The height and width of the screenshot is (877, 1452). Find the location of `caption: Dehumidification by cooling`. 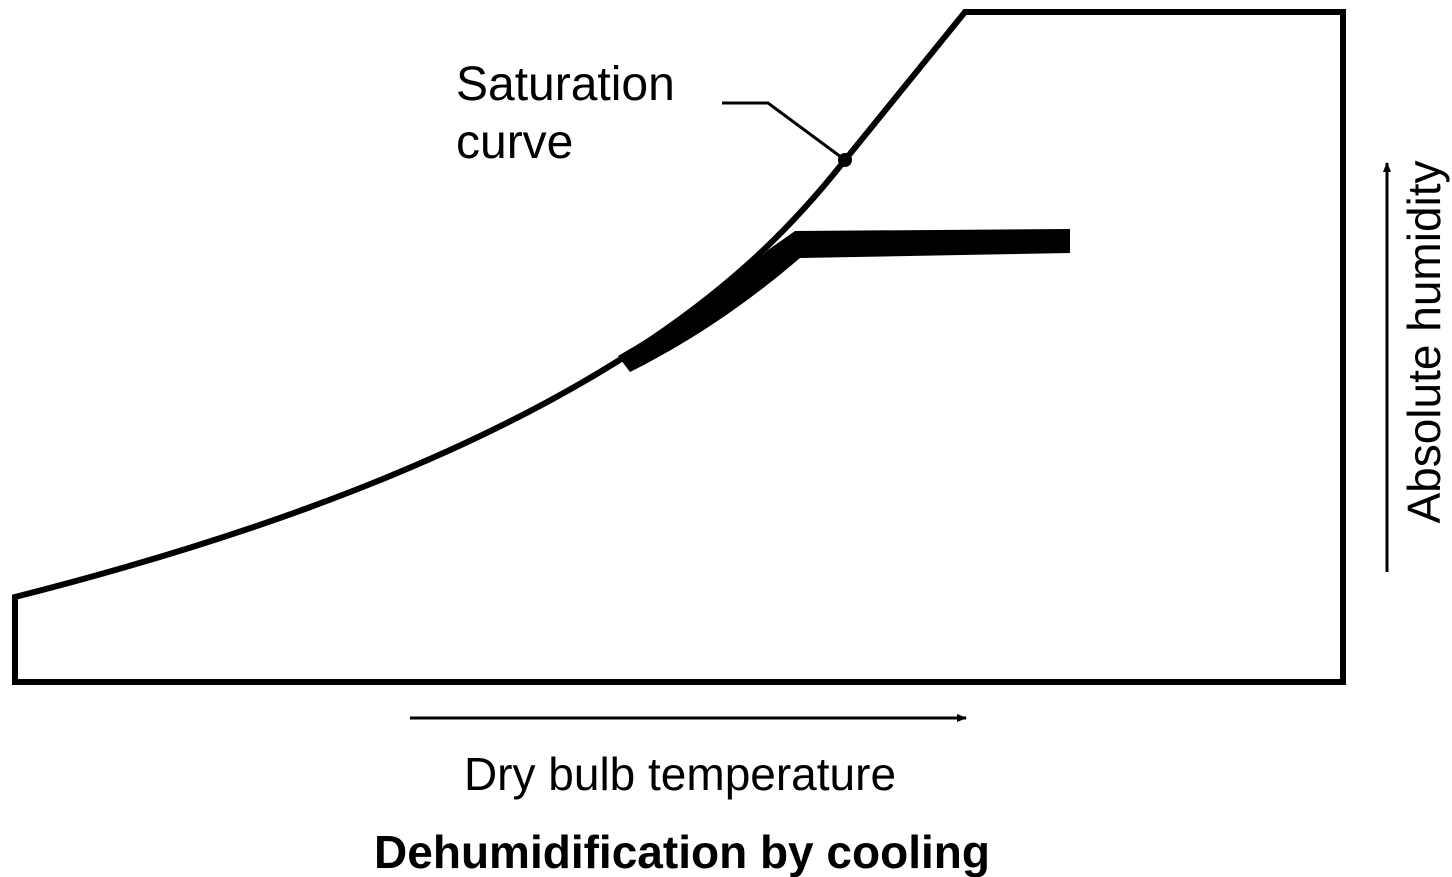

caption: Dehumidification by cooling is located at coordinates (682, 851).